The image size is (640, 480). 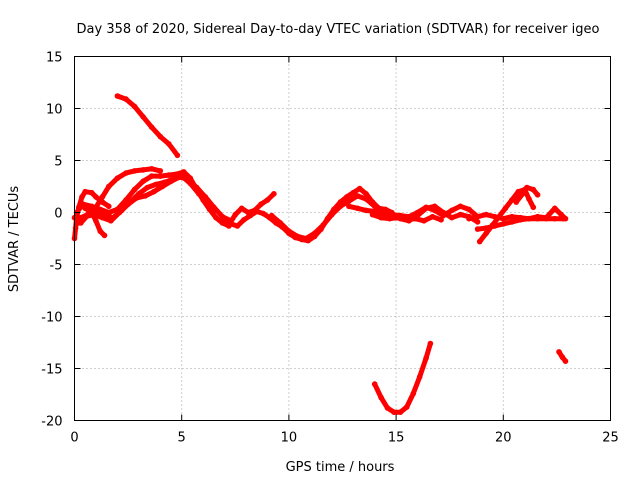 What do you see at coordinates (503, 438) in the screenshot?
I see `x-tick-label: 20` at bounding box center [503, 438].